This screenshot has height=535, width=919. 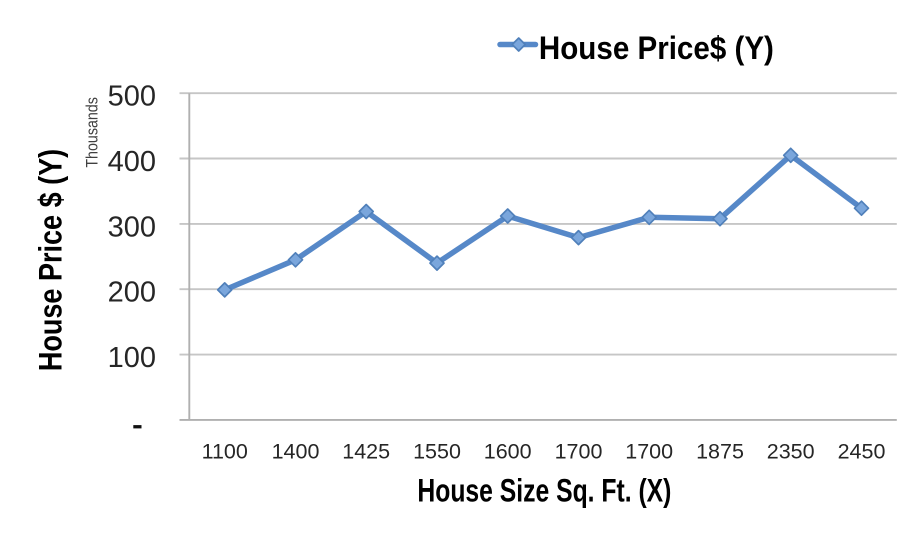 I want to click on svg-text: House Price$ (Y), so click(x=656, y=48).